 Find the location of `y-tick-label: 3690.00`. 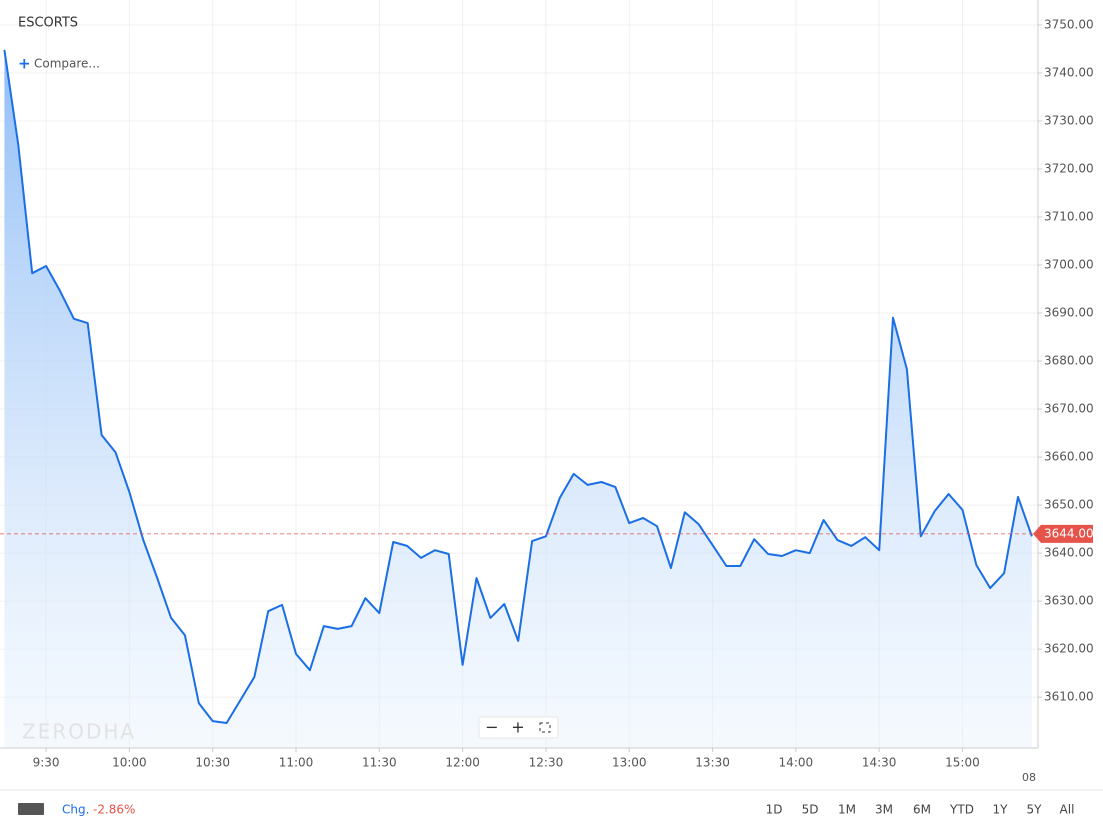

y-tick-label: 3690.00 is located at coordinates (1069, 313).